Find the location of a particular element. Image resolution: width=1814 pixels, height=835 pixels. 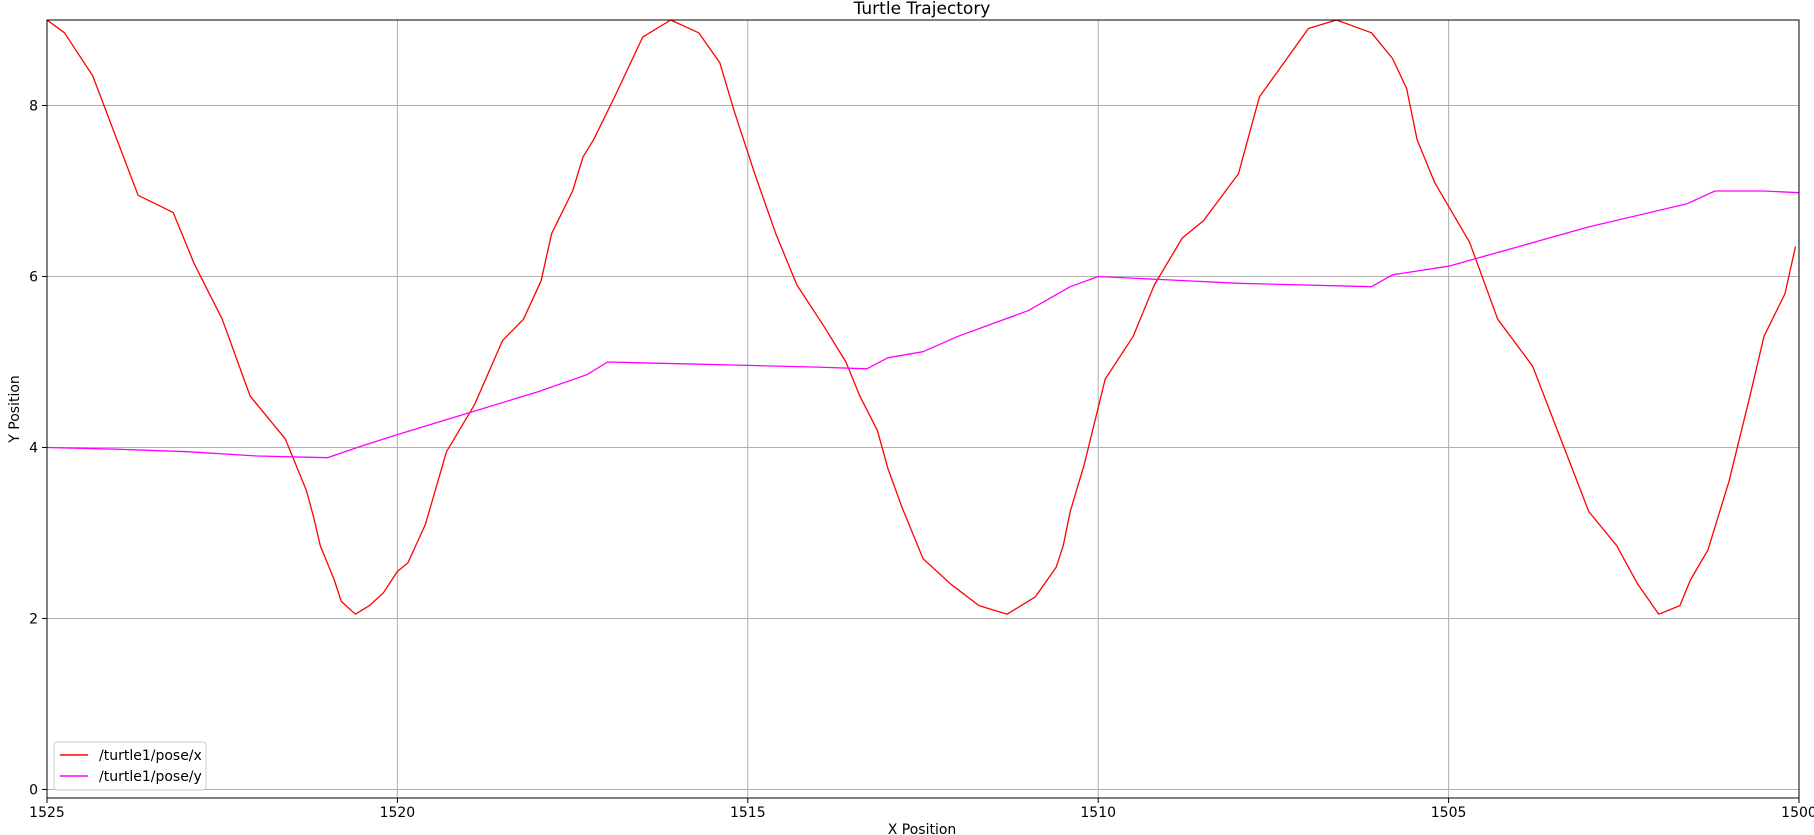

legend-label: /turtle1/pose/y is located at coordinates (150, 777).